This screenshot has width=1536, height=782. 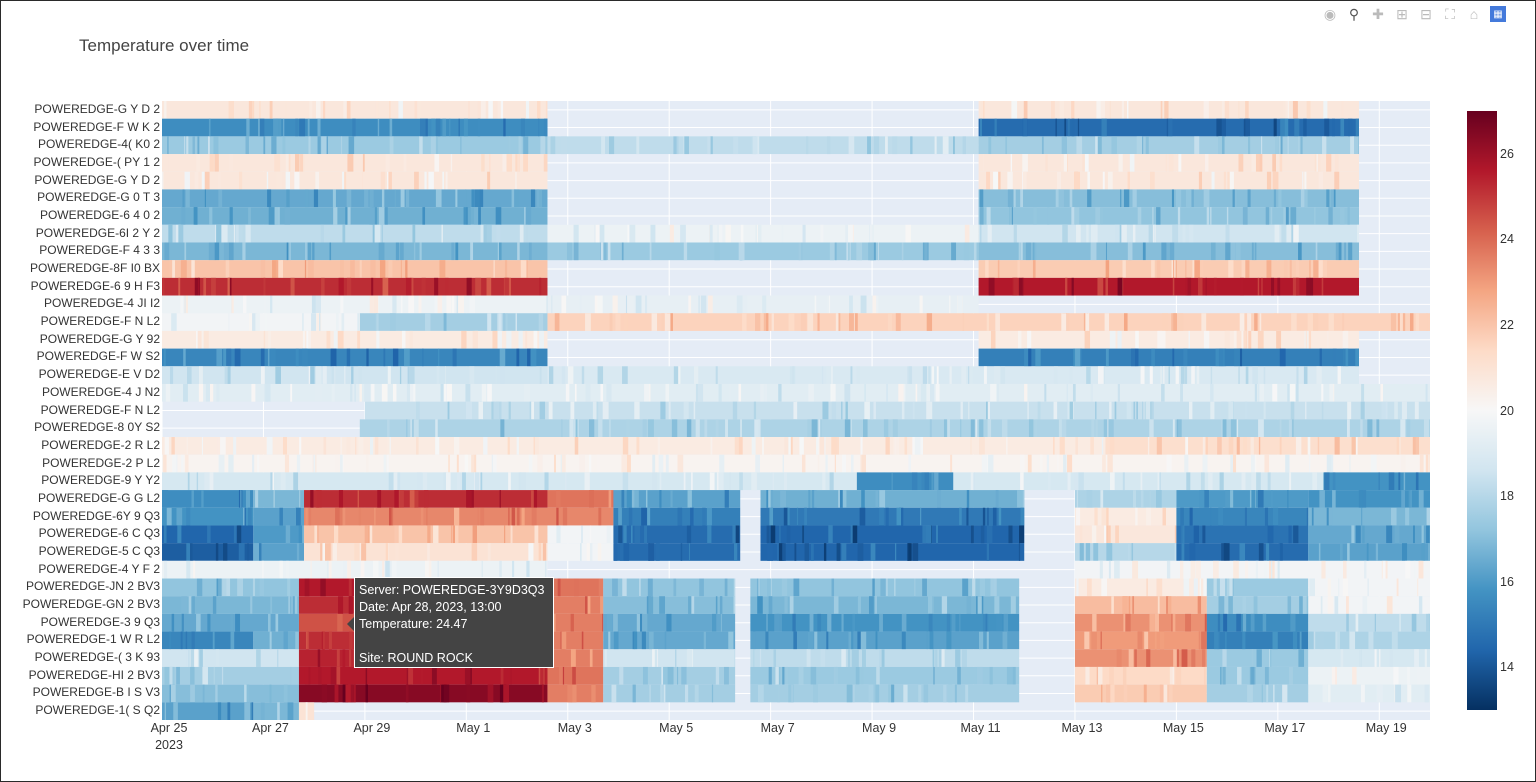 I want to click on zoom-icon: ⚲, so click(x=1354, y=13).